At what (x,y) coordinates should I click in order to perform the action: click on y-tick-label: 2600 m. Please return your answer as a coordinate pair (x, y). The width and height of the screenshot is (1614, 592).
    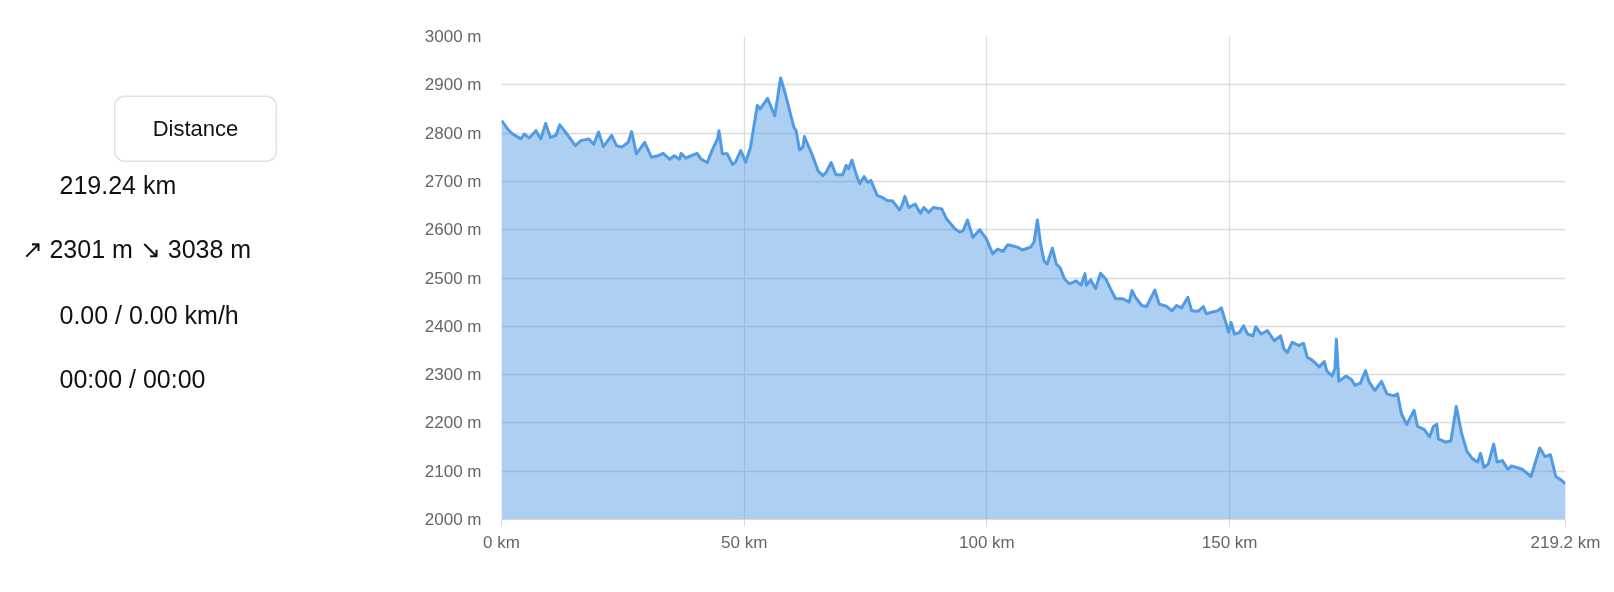
    Looking at the image, I should click on (453, 230).